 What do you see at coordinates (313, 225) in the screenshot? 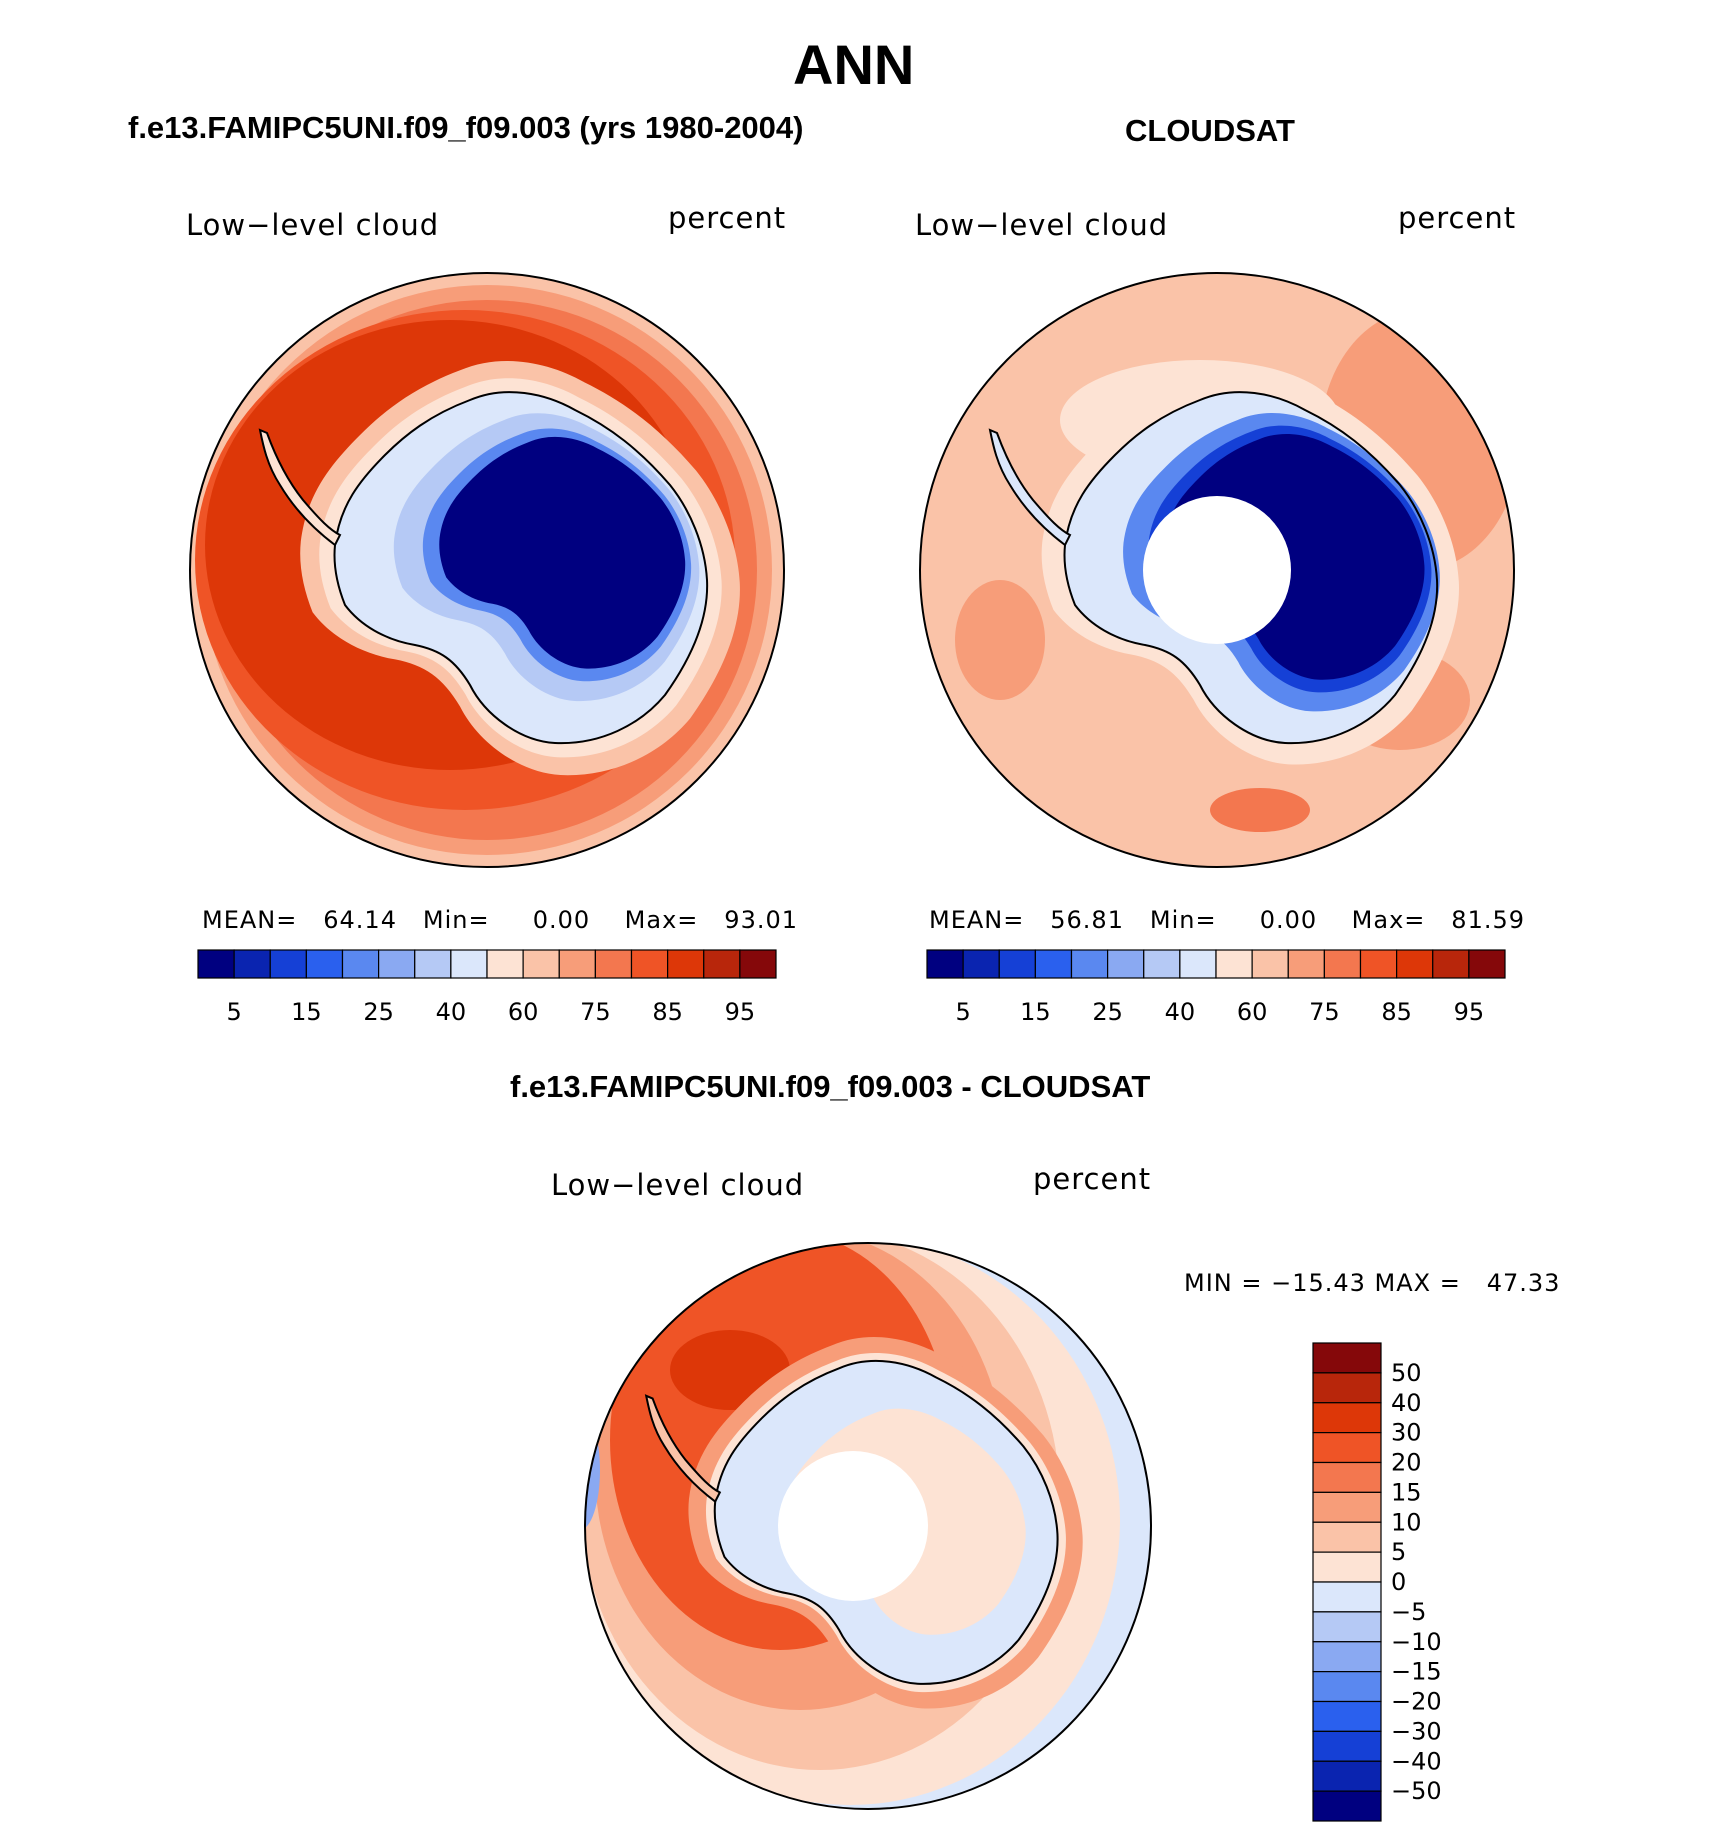
I see `variable-label-model: Low−level cloud` at bounding box center [313, 225].